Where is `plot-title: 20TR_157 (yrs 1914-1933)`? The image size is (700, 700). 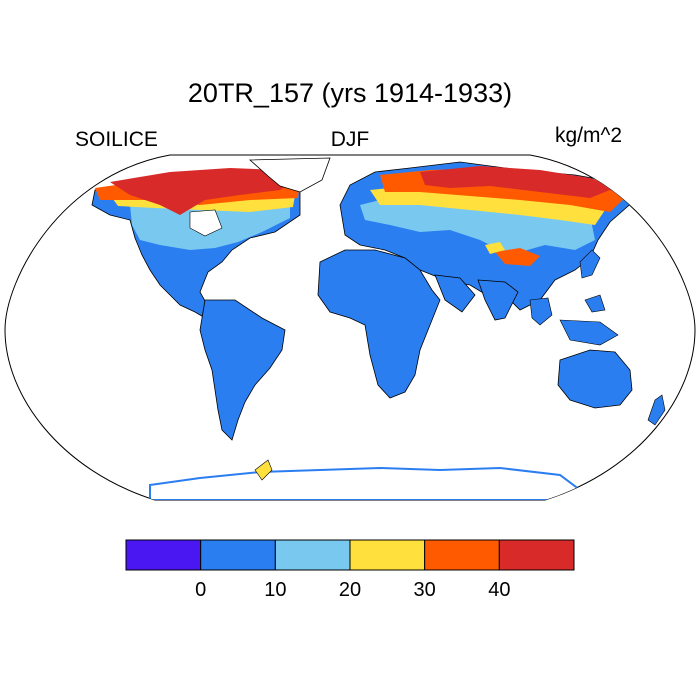 plot-title: 20TR_157 (yrs 1914-1933) is located at coordinates (350, 93).